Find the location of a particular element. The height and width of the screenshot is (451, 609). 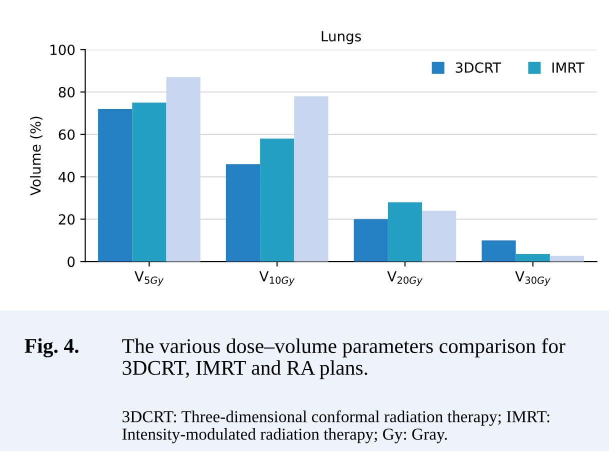

x-tick-label: V$_{10Gy}$ is located at coordinates (277, 278).